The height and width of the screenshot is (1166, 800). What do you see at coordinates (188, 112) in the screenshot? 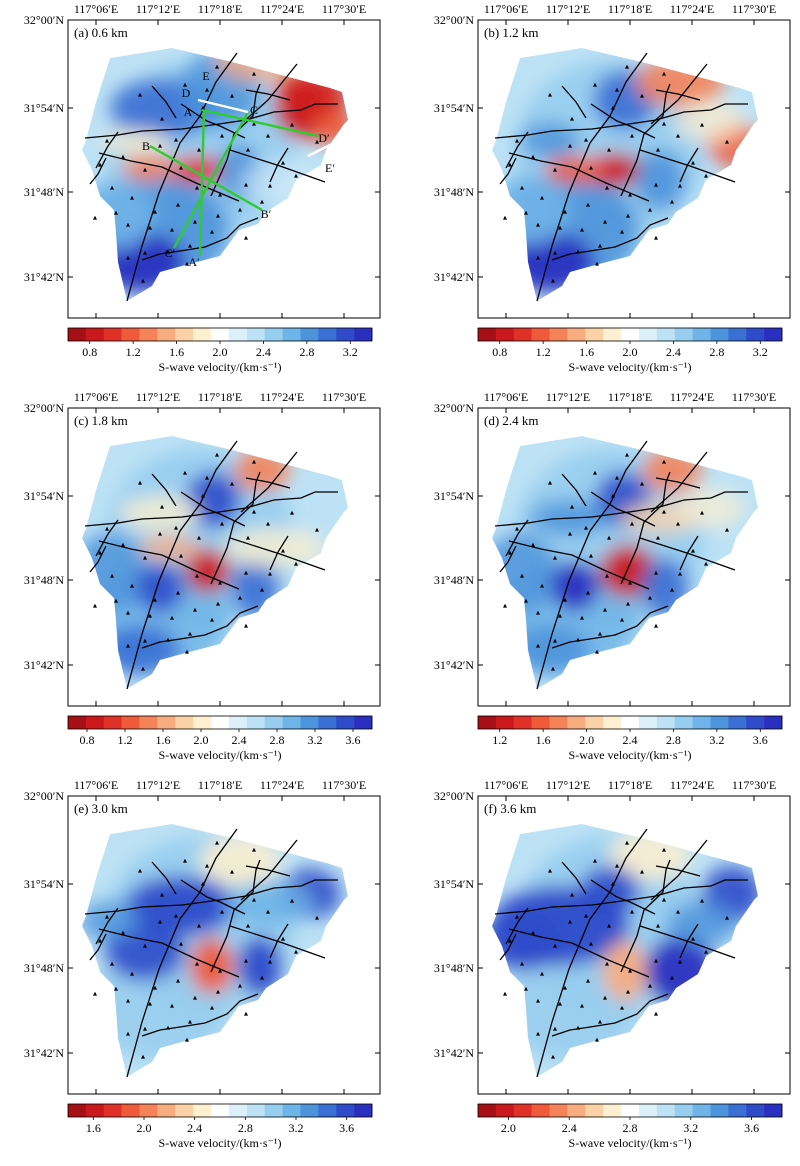
I see `profile-label: A` at bounding box center [188, 112].